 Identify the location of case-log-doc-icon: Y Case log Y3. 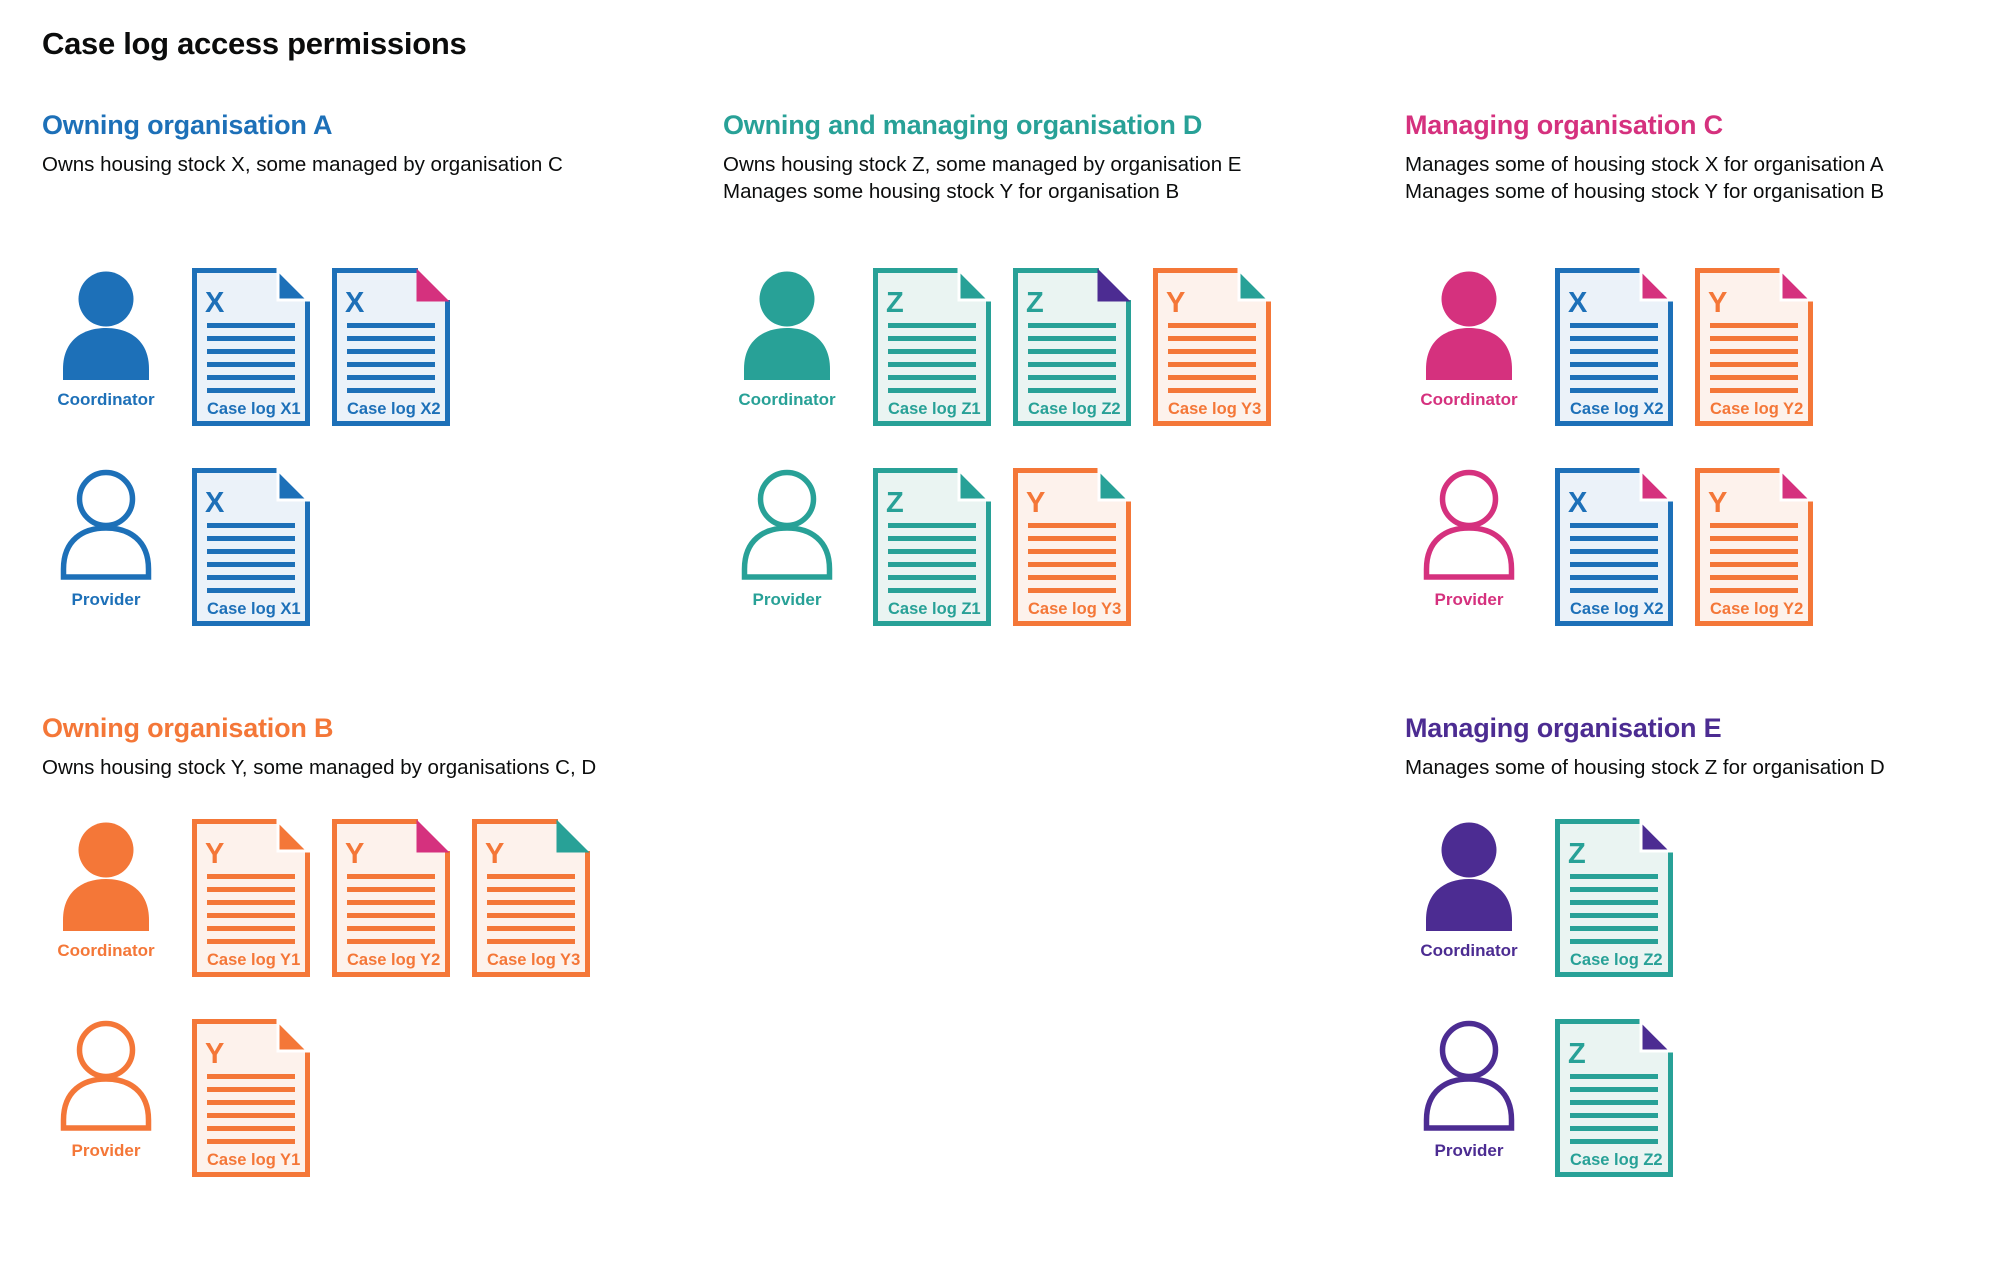
(1212, 347).